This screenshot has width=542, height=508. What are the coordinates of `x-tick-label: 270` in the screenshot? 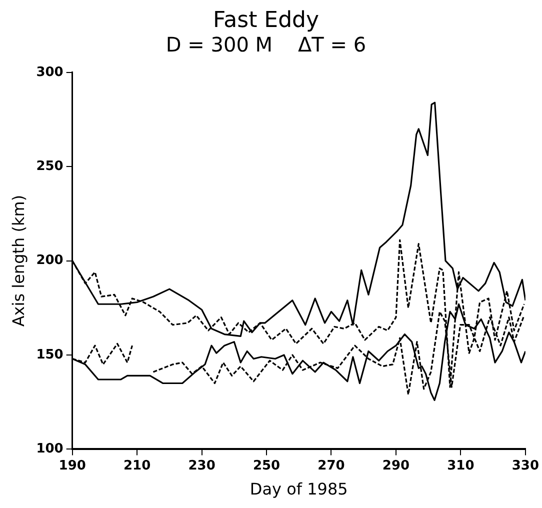 It's located at (331, 466).